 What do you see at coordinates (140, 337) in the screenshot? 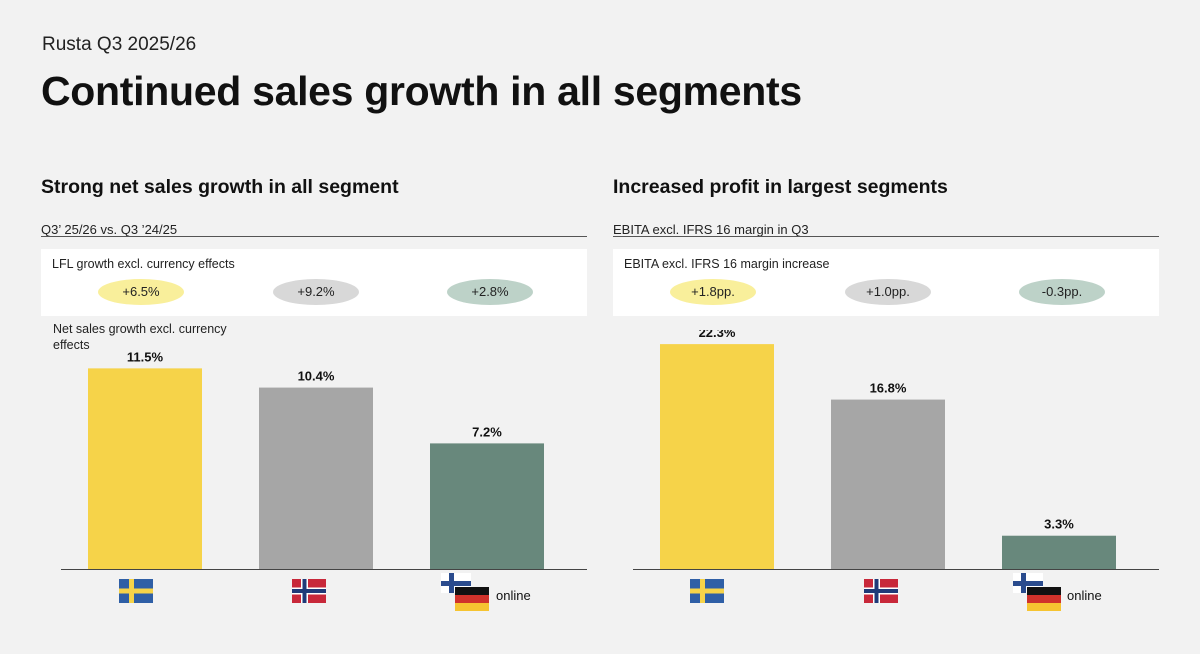
I see `chart-axis-note: Net sales growth excl. currency effects` at bounding box center [140, 337].